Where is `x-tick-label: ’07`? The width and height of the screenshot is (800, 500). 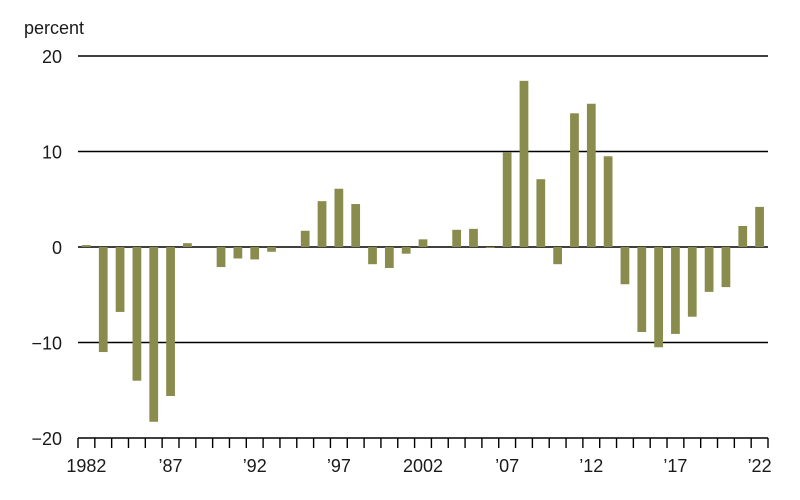 x-tick-label: ’07 is located at coordinates (507, 466).